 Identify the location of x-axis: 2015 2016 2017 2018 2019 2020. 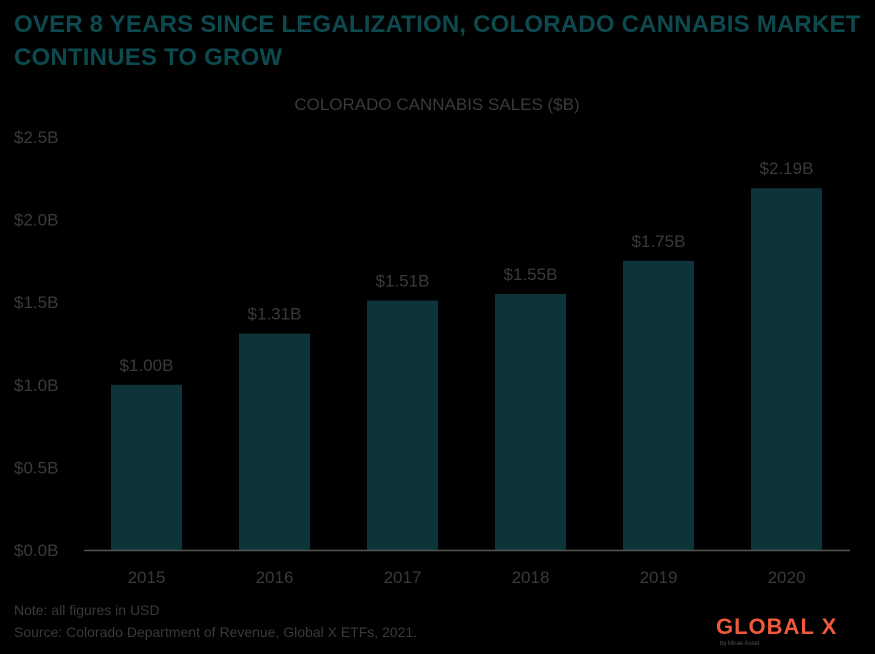
(467, 568).